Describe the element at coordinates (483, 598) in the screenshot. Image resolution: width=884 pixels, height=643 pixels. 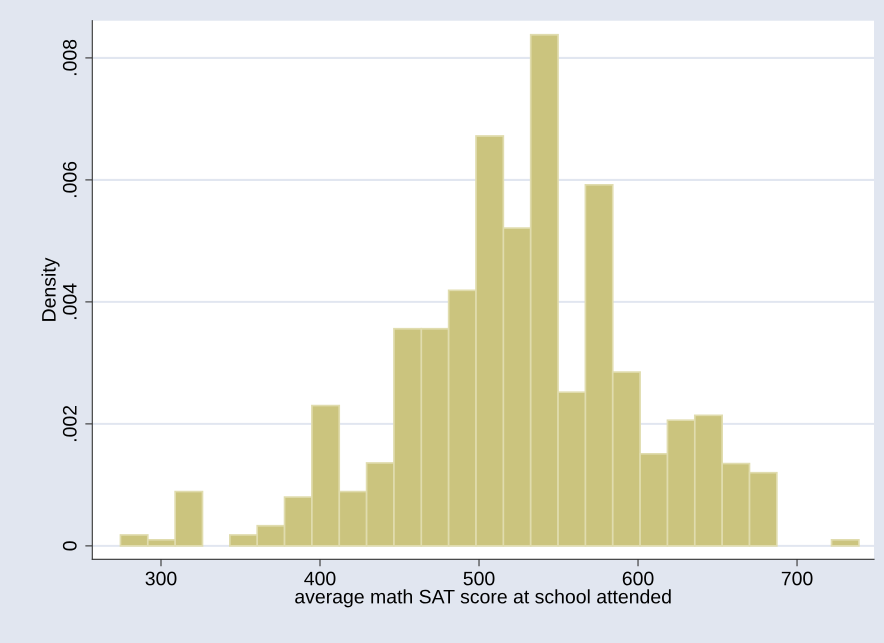
I see `x-axis-title: average math SAT score at school attended` at that location.